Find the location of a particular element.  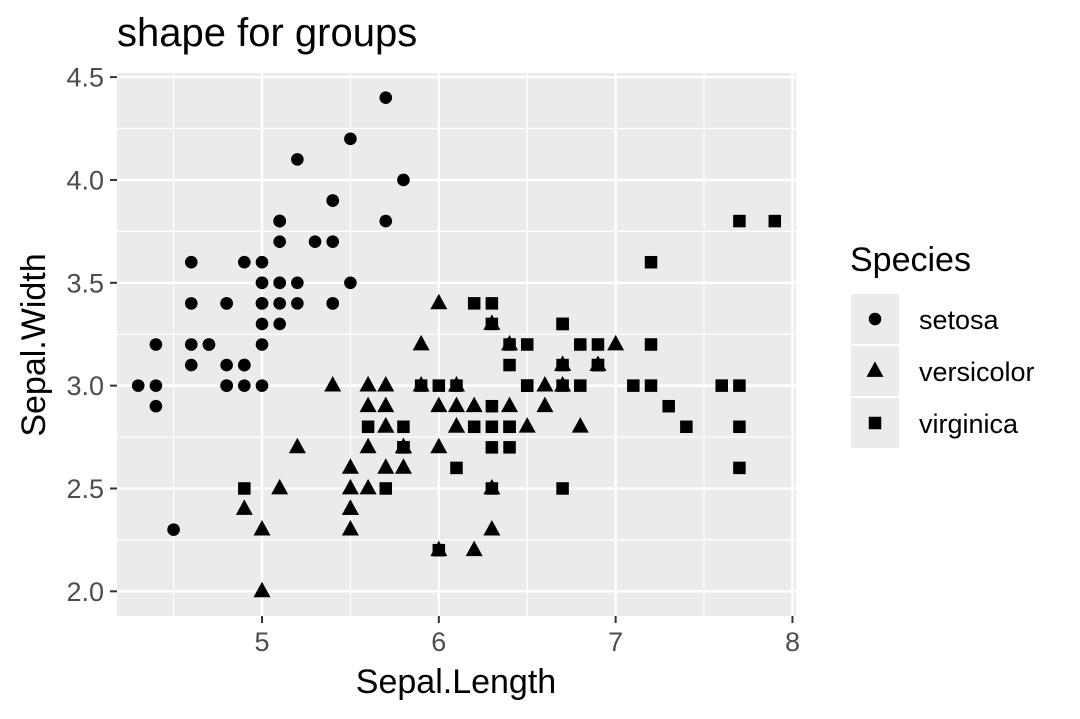

legend: Species setosa versicolor virginica is located at coordinates (942, 344).